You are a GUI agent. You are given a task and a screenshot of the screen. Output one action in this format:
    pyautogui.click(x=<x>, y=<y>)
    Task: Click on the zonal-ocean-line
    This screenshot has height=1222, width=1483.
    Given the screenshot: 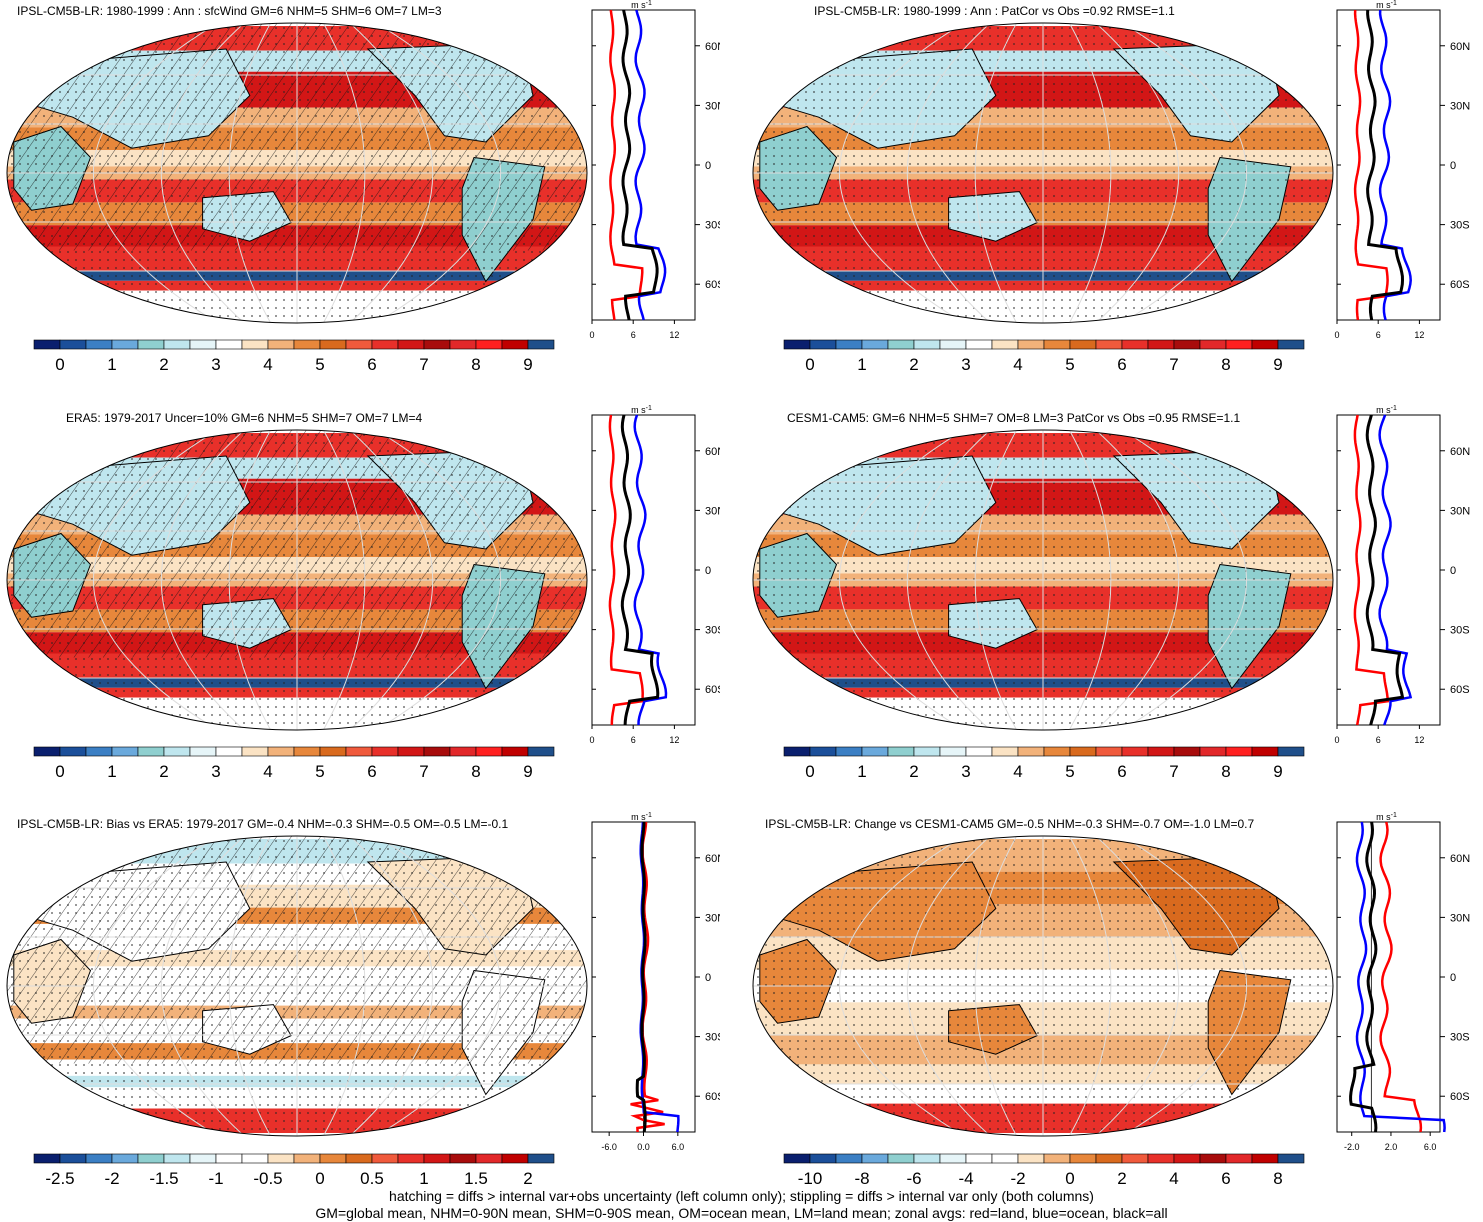 What is the action you would take?
    pyautogui.click(x=1395, y=165)
    